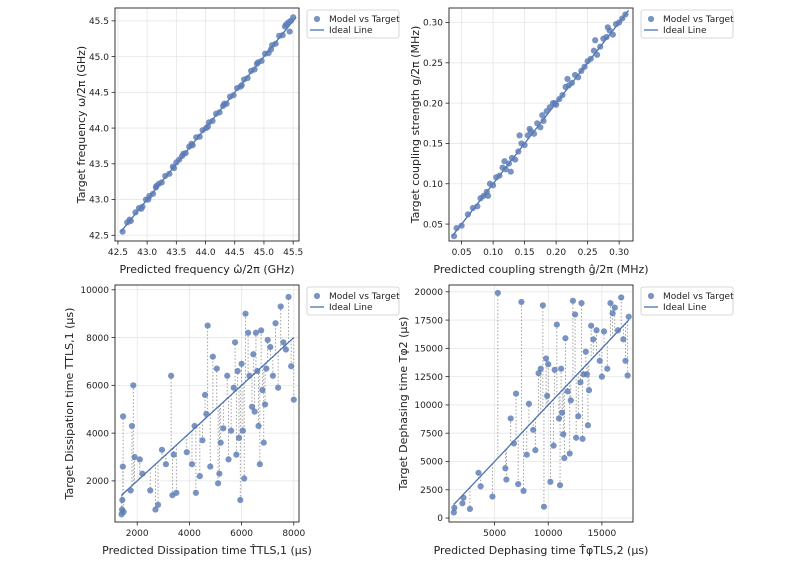 The height and width of the screenshot is (564, 797). What do you see at coordinates (428, 350) in the screenshot?
I see `dephasing-ytick-label-6: 15000` at bounding box center [428, 350].